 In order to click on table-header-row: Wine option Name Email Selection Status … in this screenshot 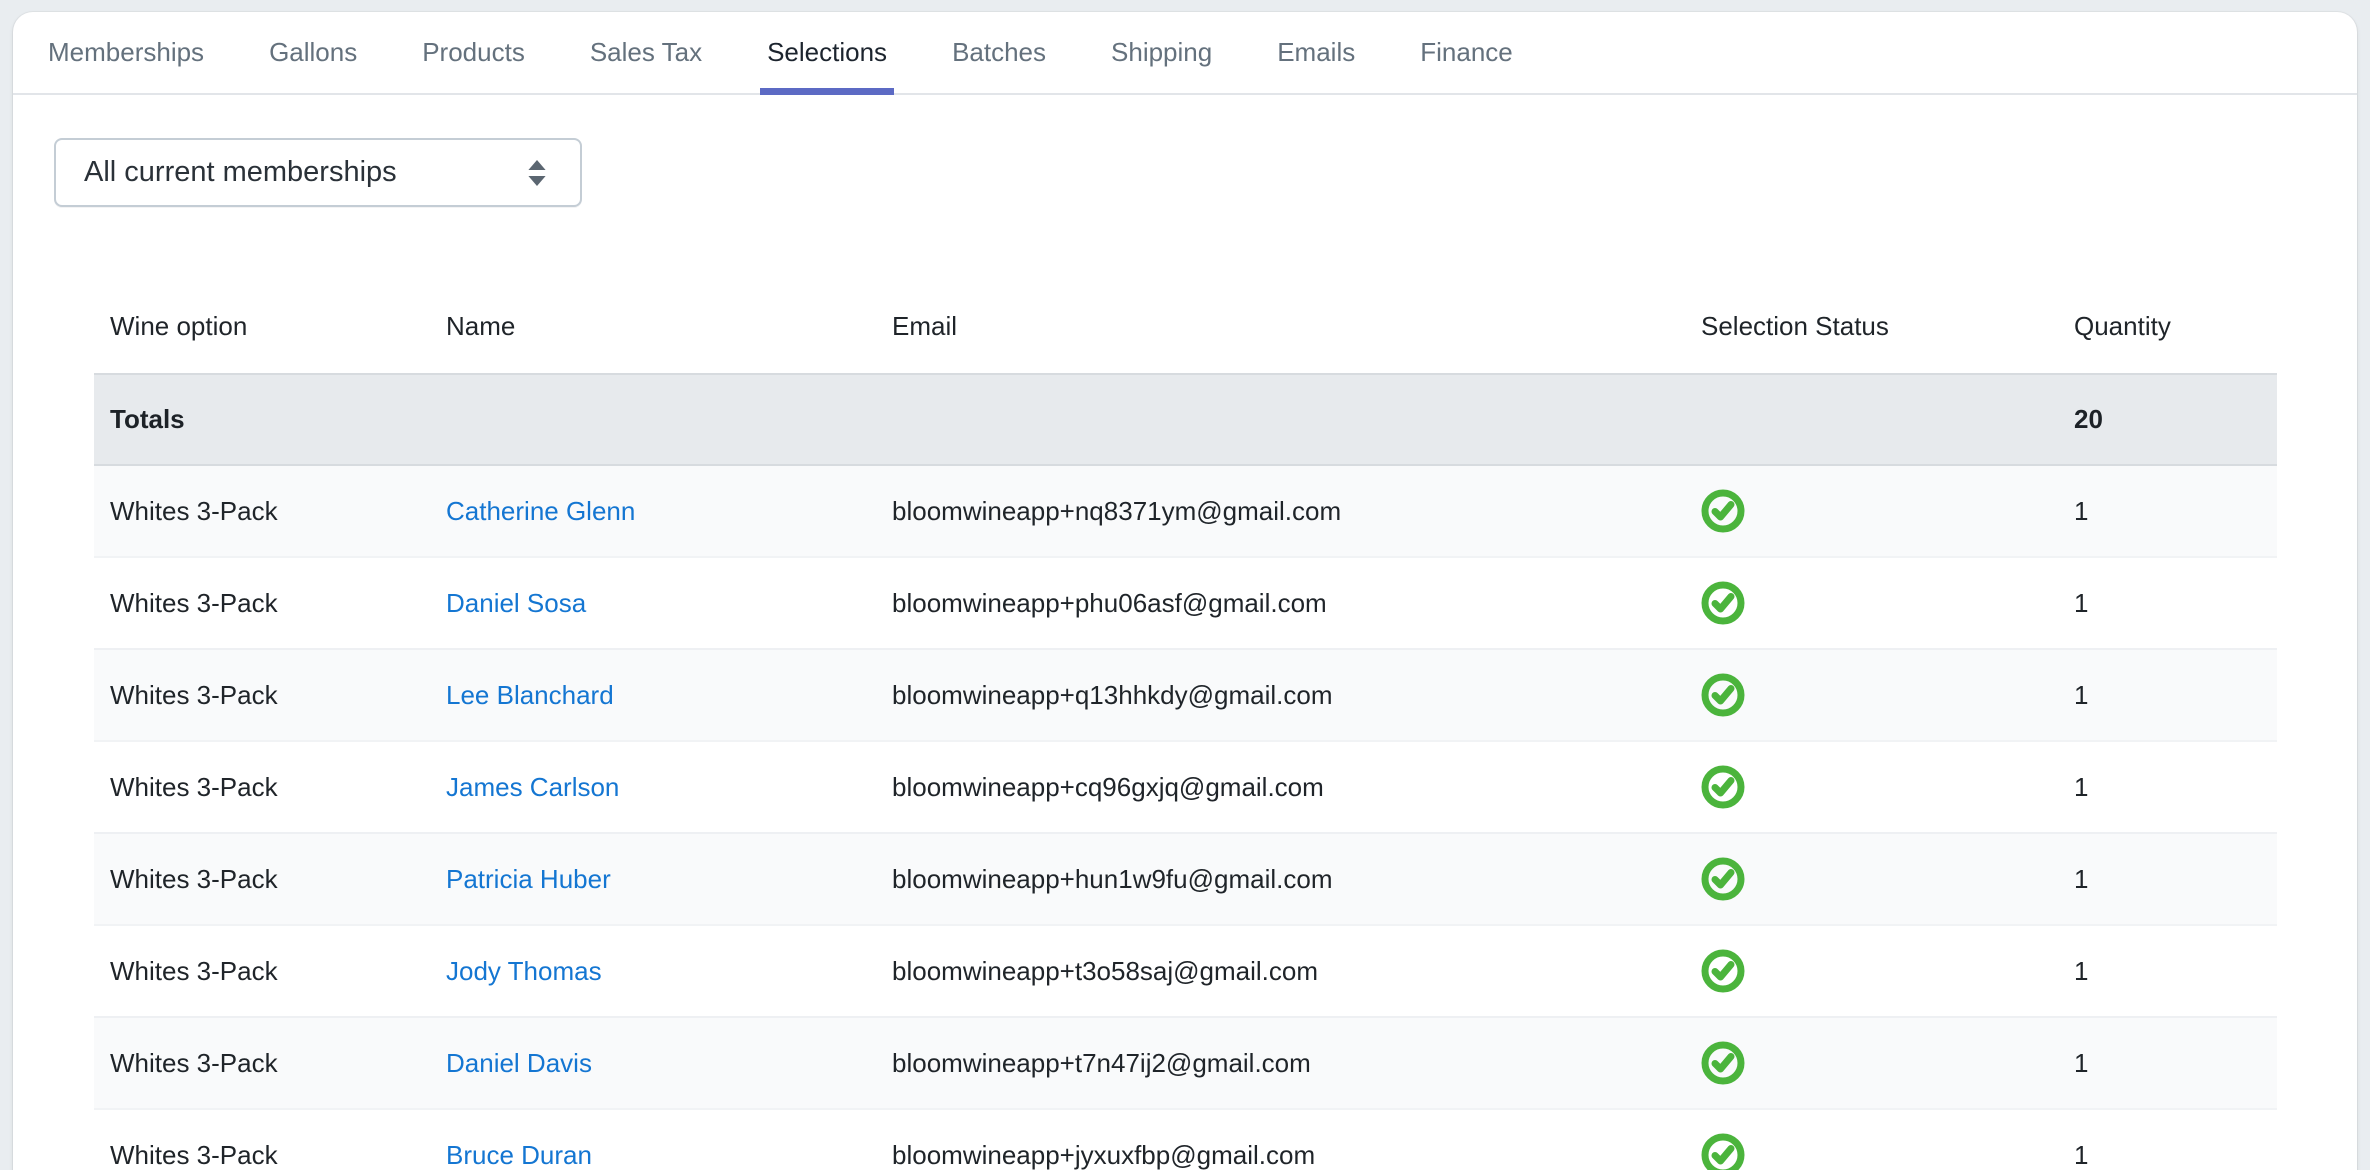, I will do `click(1185, 326)`.